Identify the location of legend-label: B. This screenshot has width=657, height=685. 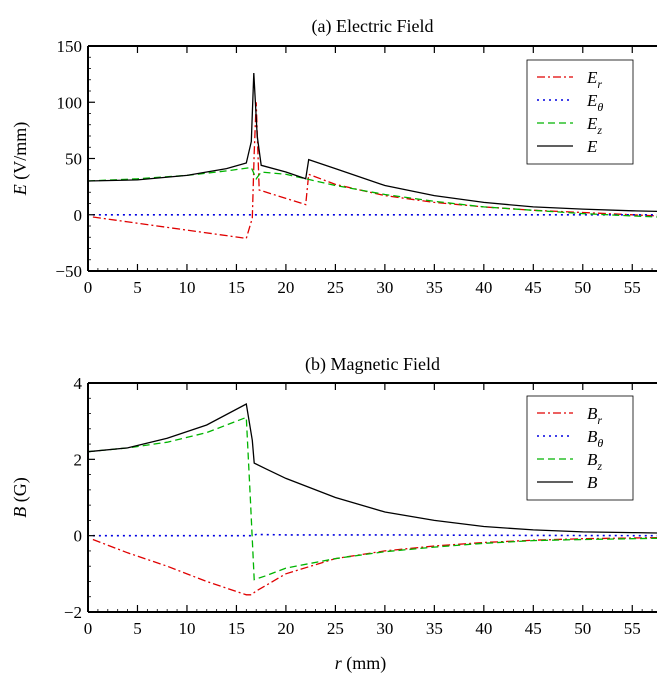
(592, 482).